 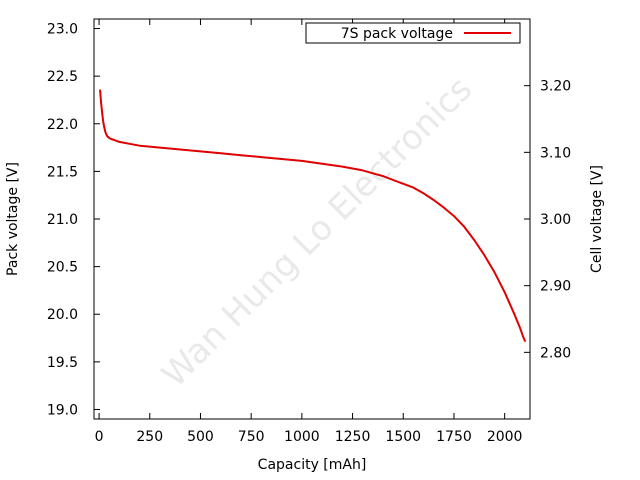 What do you see at coordinates (62, 410) in the screenshot?
I see `y-tick-label: 19.0` at bounding box center [62, 410].